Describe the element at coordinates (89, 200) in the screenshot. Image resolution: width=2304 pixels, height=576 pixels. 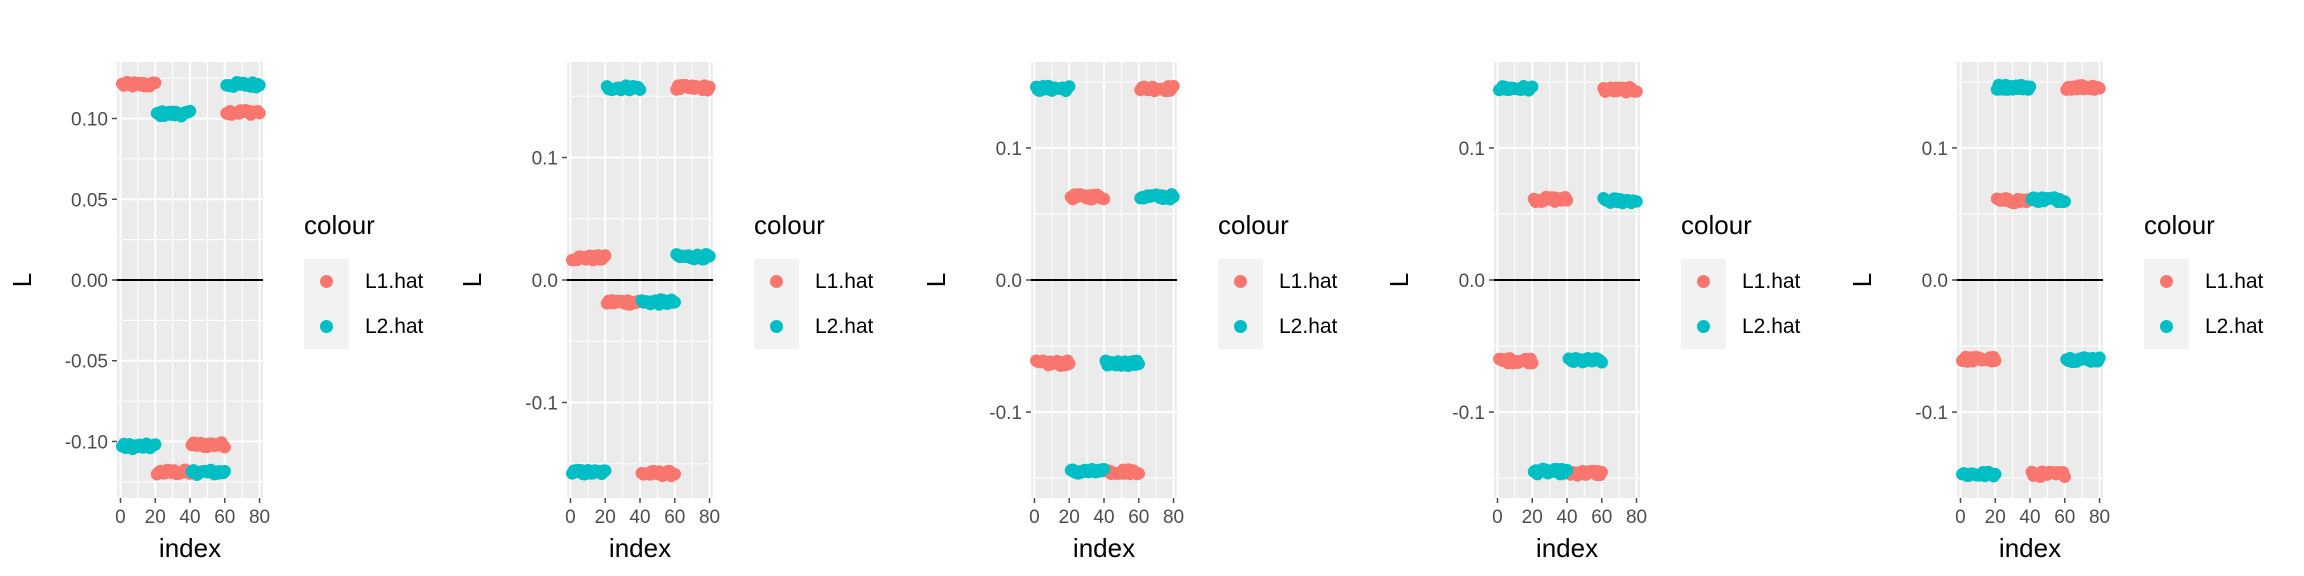
I see `y-tick-label: 0.05` at that location.